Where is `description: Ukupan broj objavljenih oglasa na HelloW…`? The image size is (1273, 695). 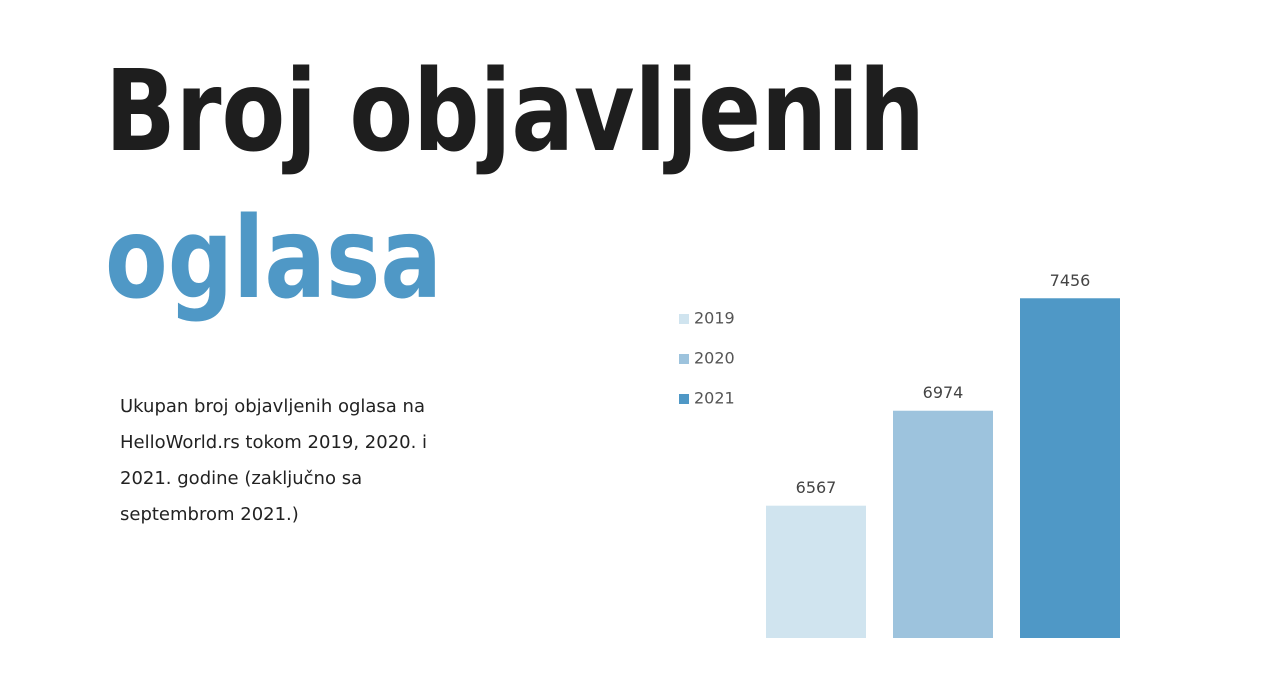
description: Ukupan broj objavljenih oglasa na HelloW… is located at coordinates (274, 460).